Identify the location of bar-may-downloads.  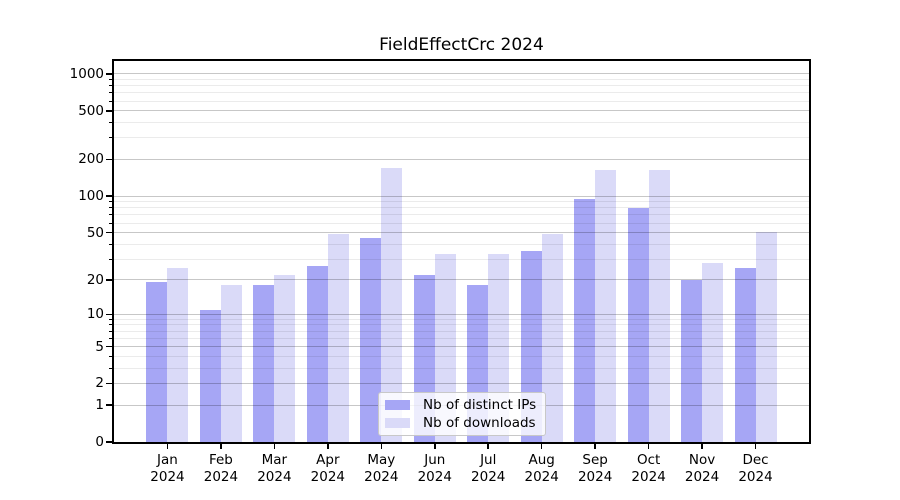
(392, 304).